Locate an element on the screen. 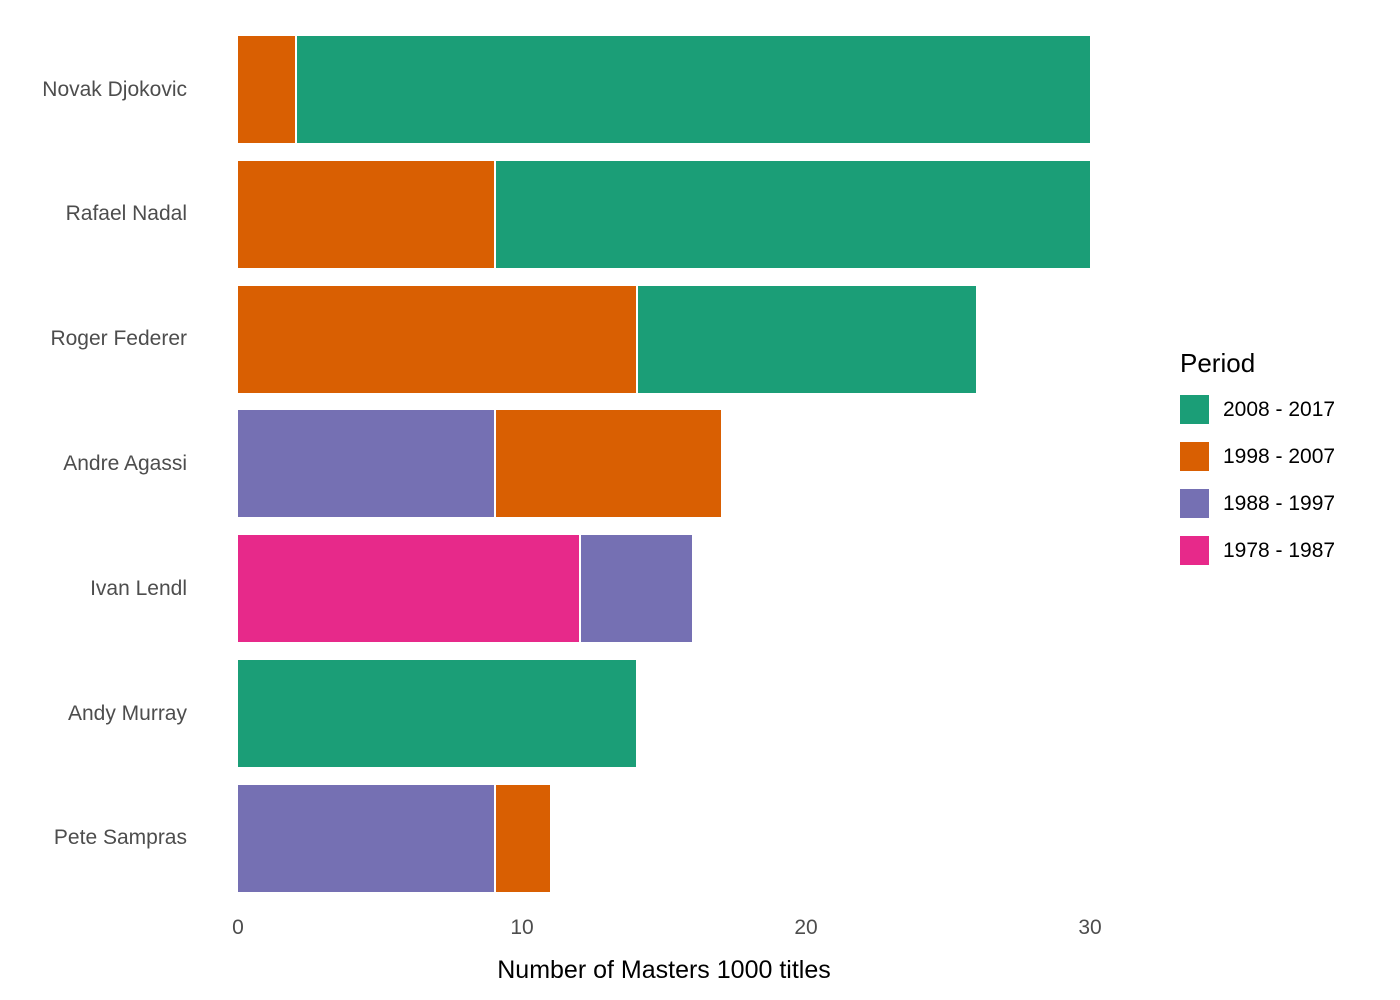 The width and height of the screenshot is (1400, 1000). x-axis-tick-label: 30 is located at coordinates (1090, 927).